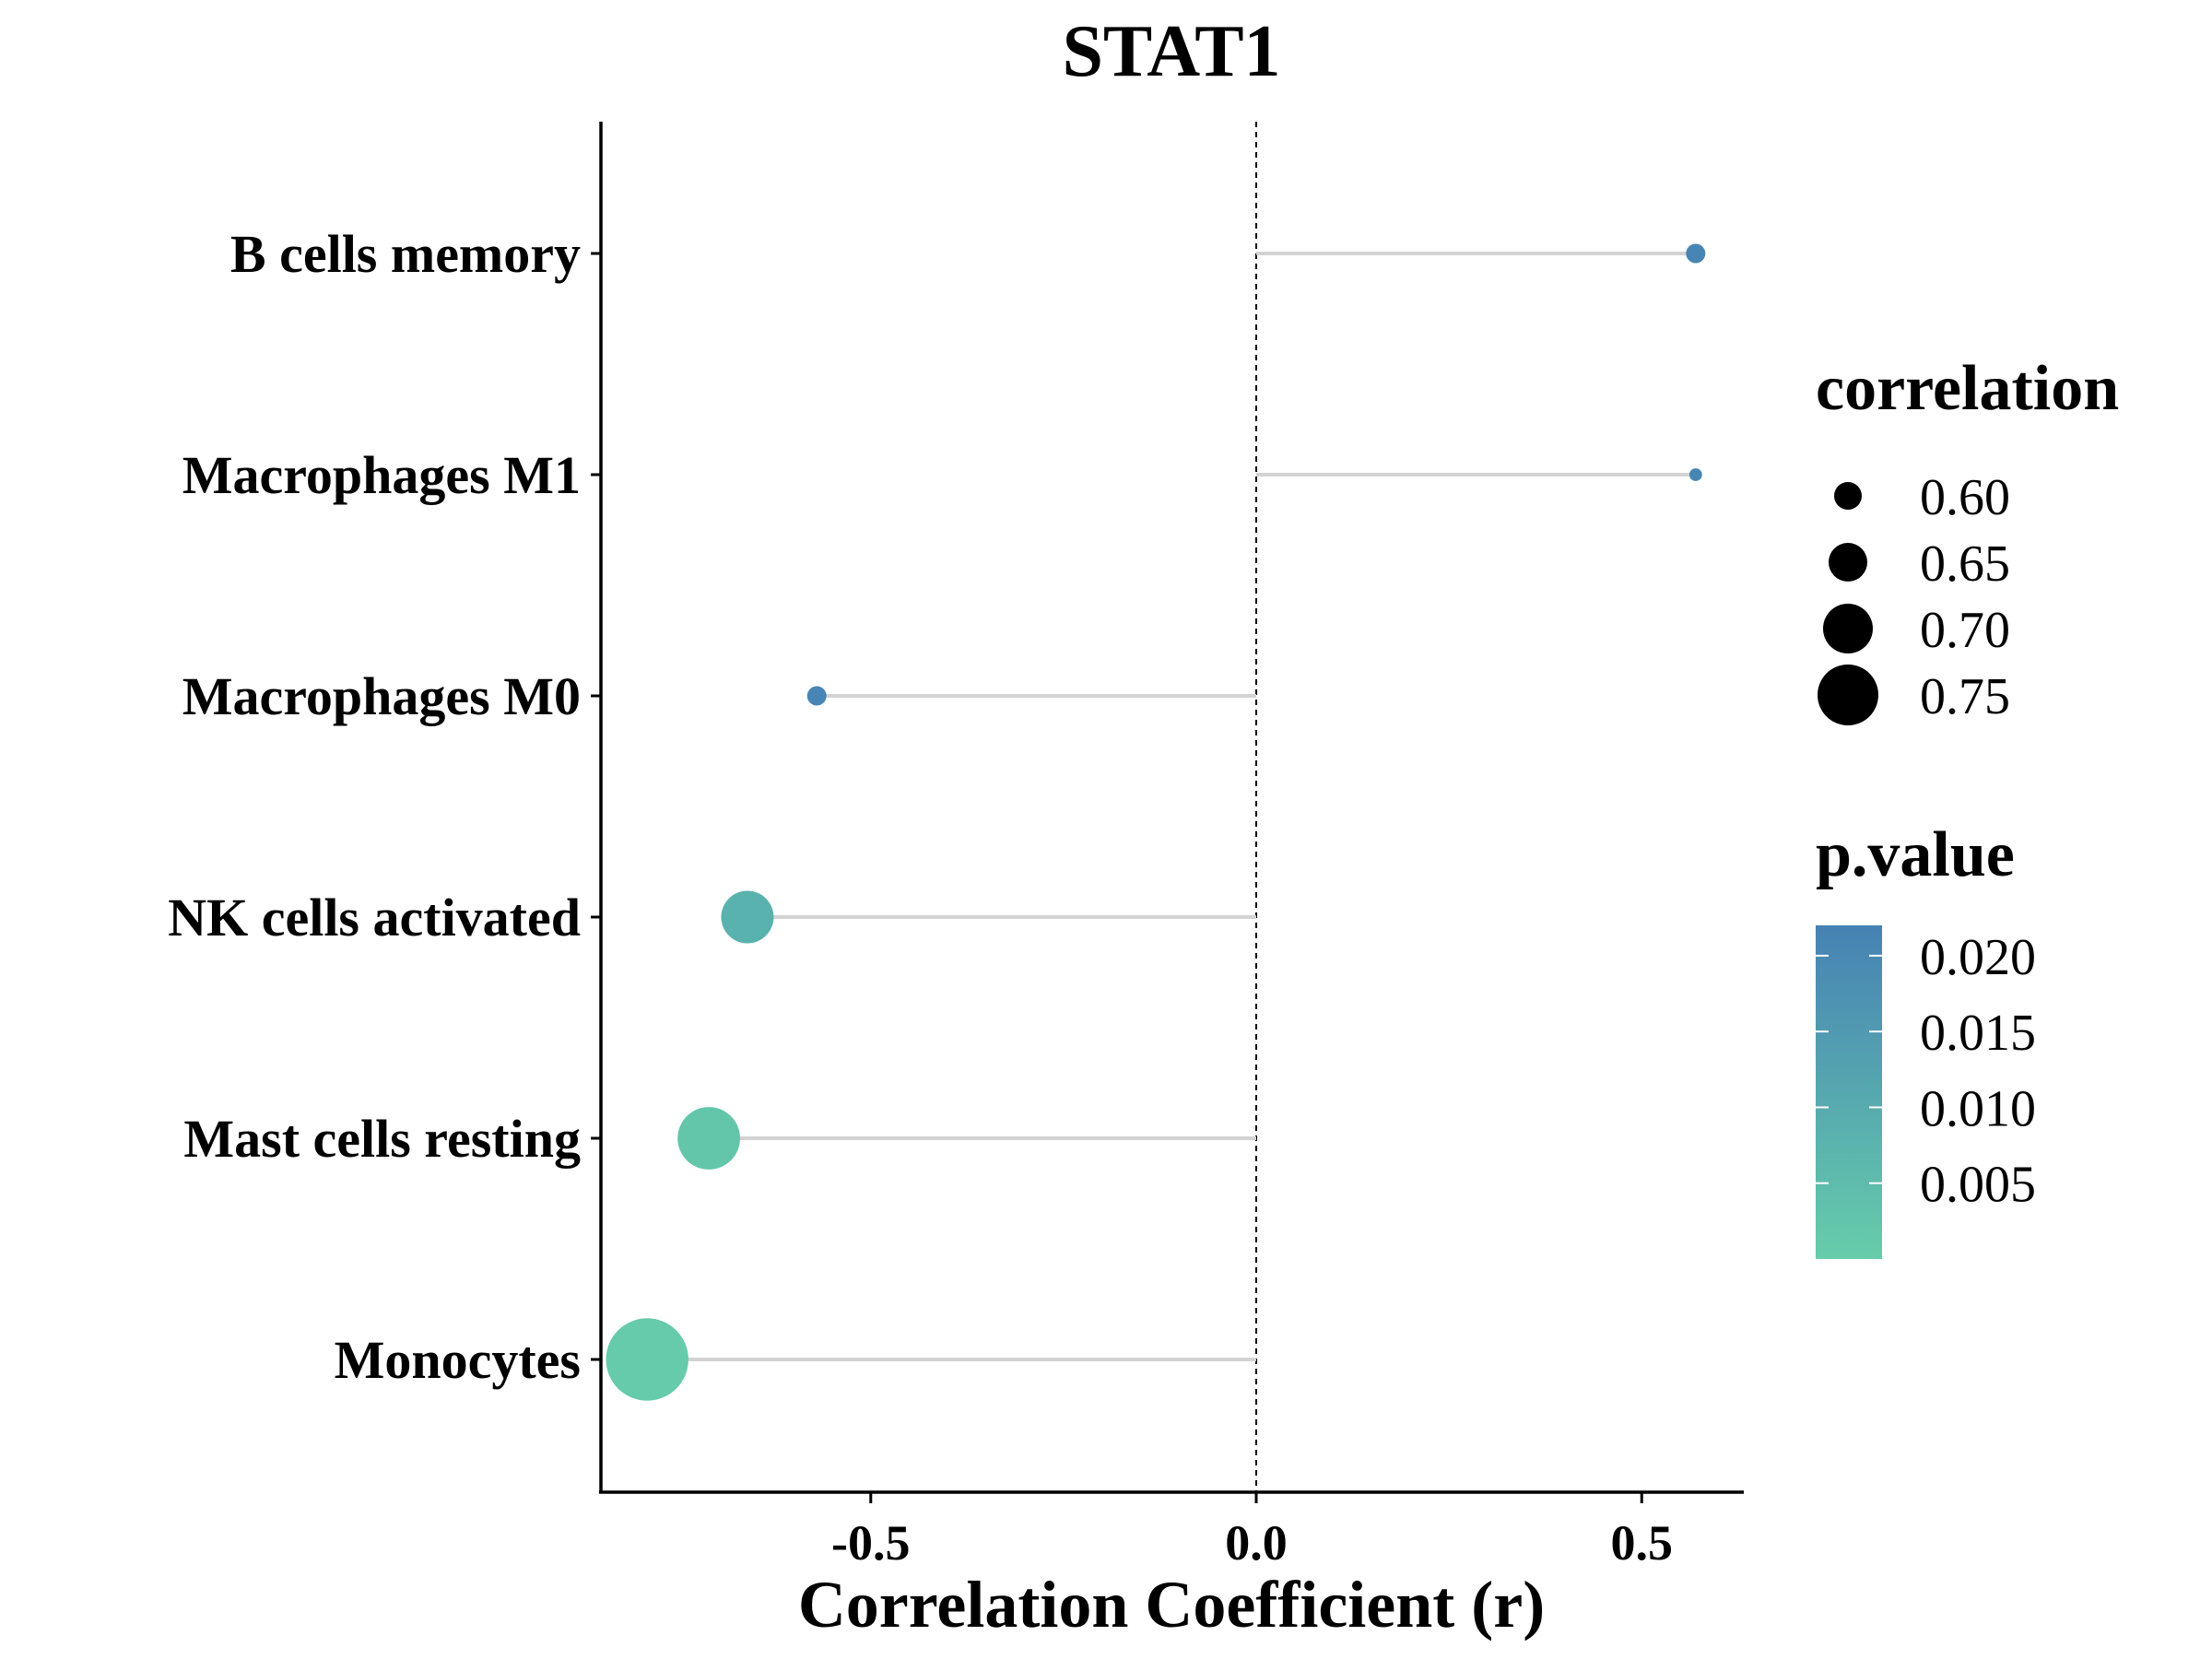 The height and width of the screenshot is (1659, 2212). I want to click on x-tick-label: -0.5, so click(870, 1543).